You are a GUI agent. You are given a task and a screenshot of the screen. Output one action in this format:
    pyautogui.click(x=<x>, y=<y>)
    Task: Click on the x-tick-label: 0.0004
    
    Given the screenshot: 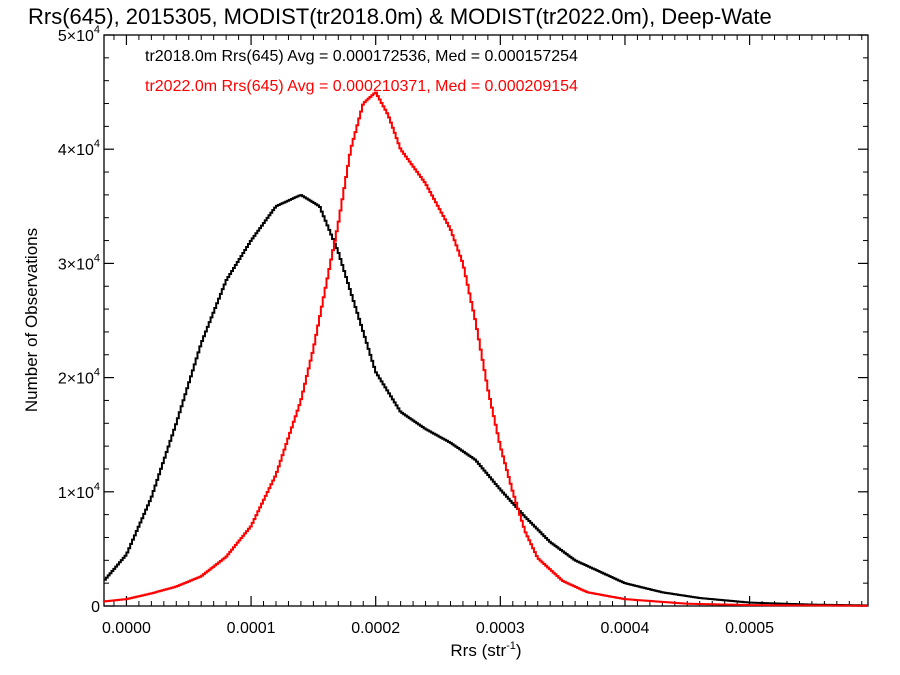 What is the action you would take?
    pyautogui.click(x=624, y=628)
    